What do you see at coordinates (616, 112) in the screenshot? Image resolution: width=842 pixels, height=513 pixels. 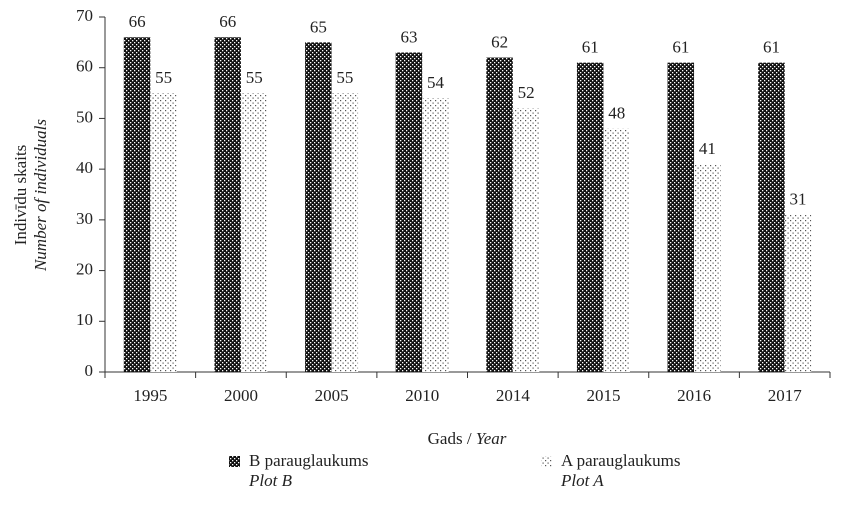 I see `value-label: 48` at bounding box center [616, 112].